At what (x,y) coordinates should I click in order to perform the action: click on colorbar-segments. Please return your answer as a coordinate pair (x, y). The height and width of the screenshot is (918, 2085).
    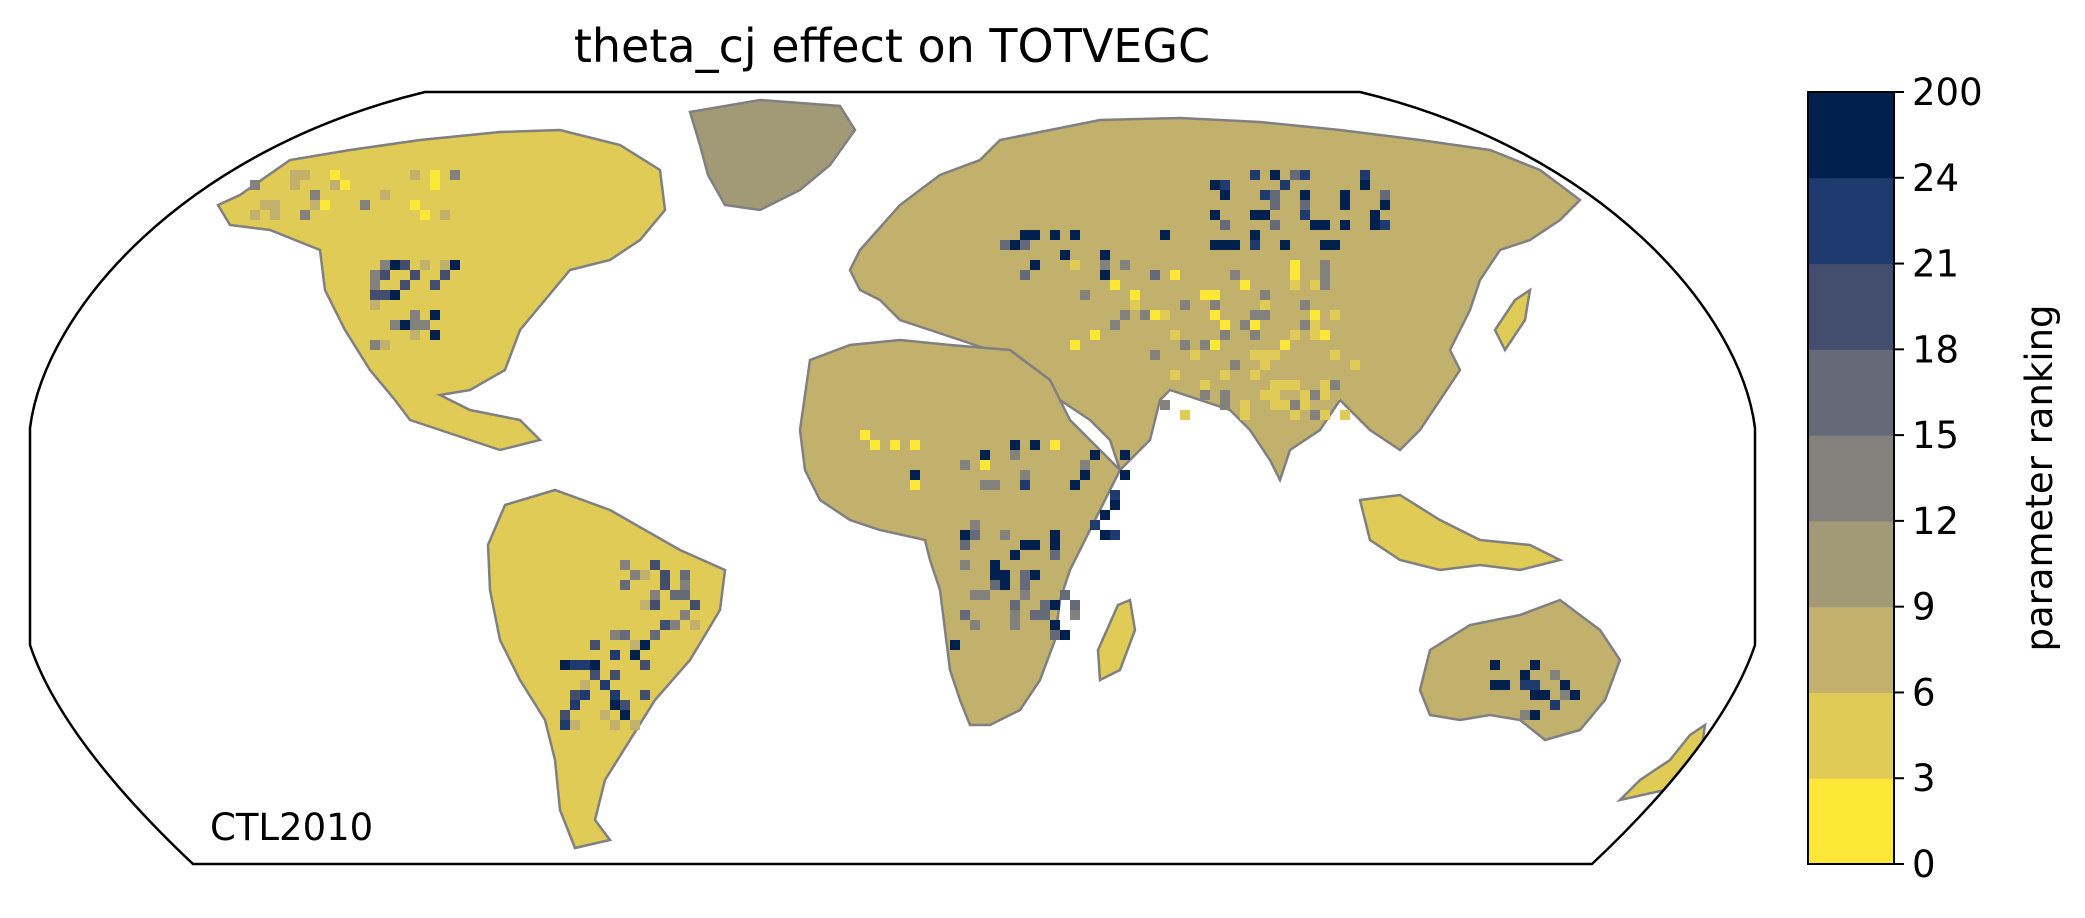
    Looking at the image, I should click on (1851, 478).